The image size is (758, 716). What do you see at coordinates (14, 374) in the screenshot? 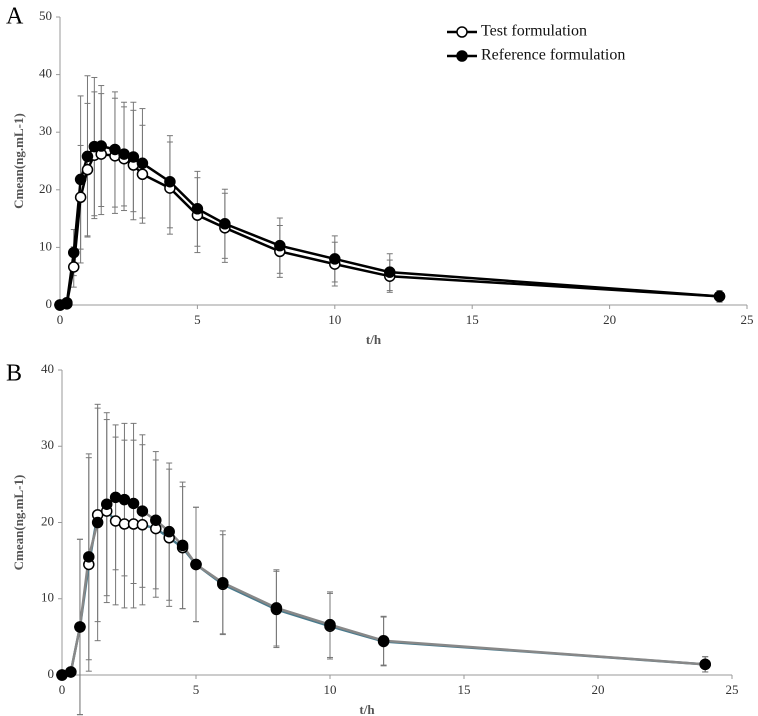
I see `panel-label: B` at bounding box center [14, 374].